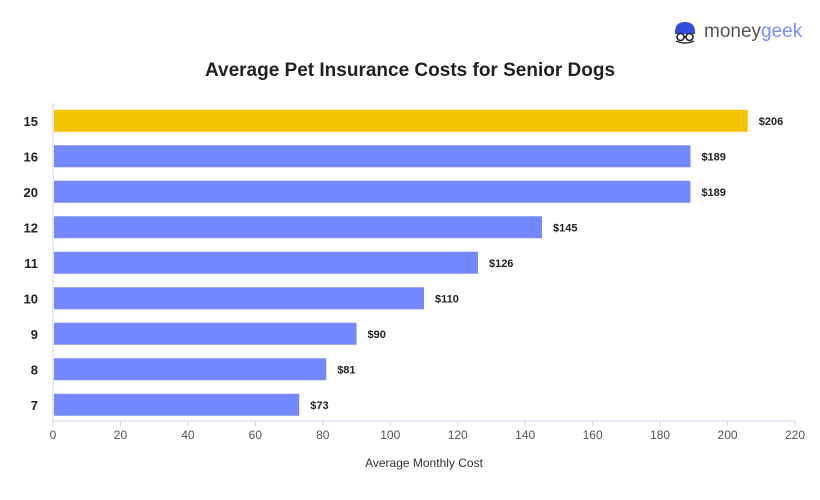  Describe the element at coordinates (660, 435) in the screenshot. I see `x-tick-label: 180` at that location.